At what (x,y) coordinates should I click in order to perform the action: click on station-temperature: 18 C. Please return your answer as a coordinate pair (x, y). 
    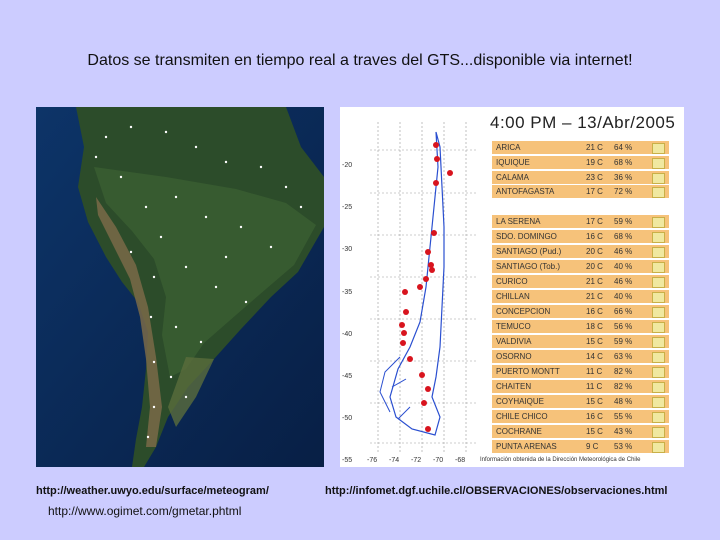
    Looking at the image, I should click on (594, 326).